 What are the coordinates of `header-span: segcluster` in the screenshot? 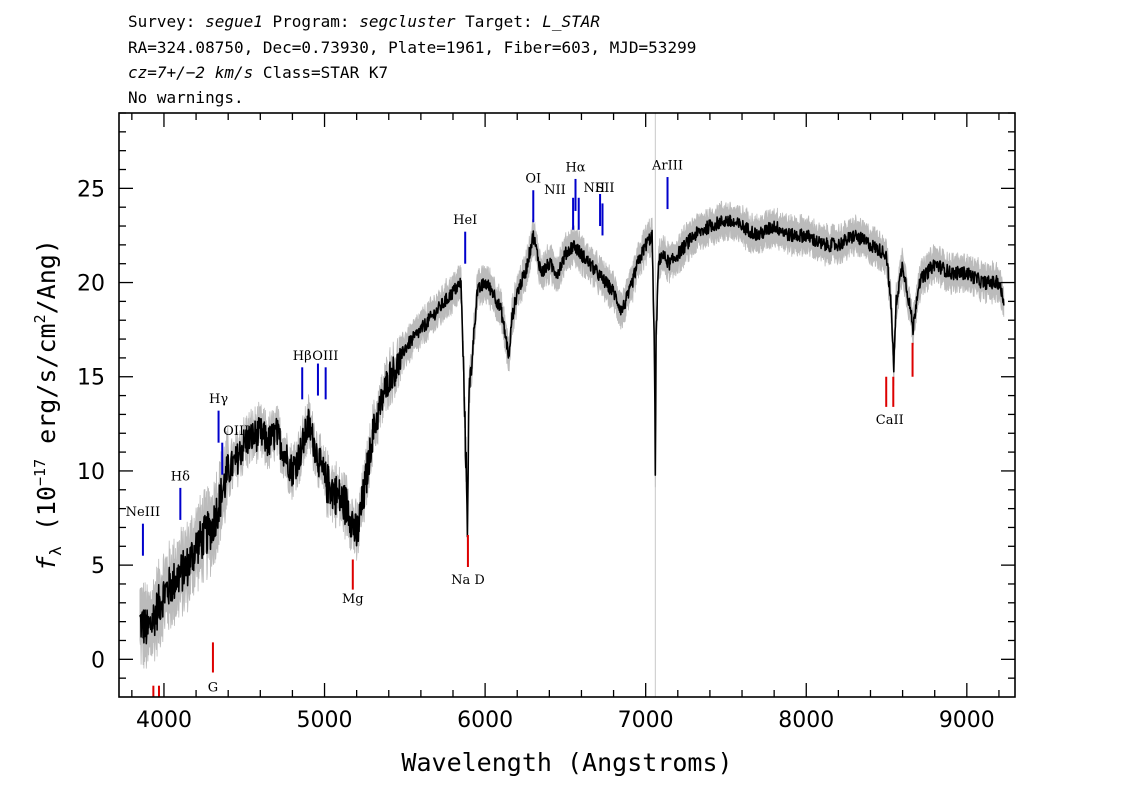 It's located at (407, 21).